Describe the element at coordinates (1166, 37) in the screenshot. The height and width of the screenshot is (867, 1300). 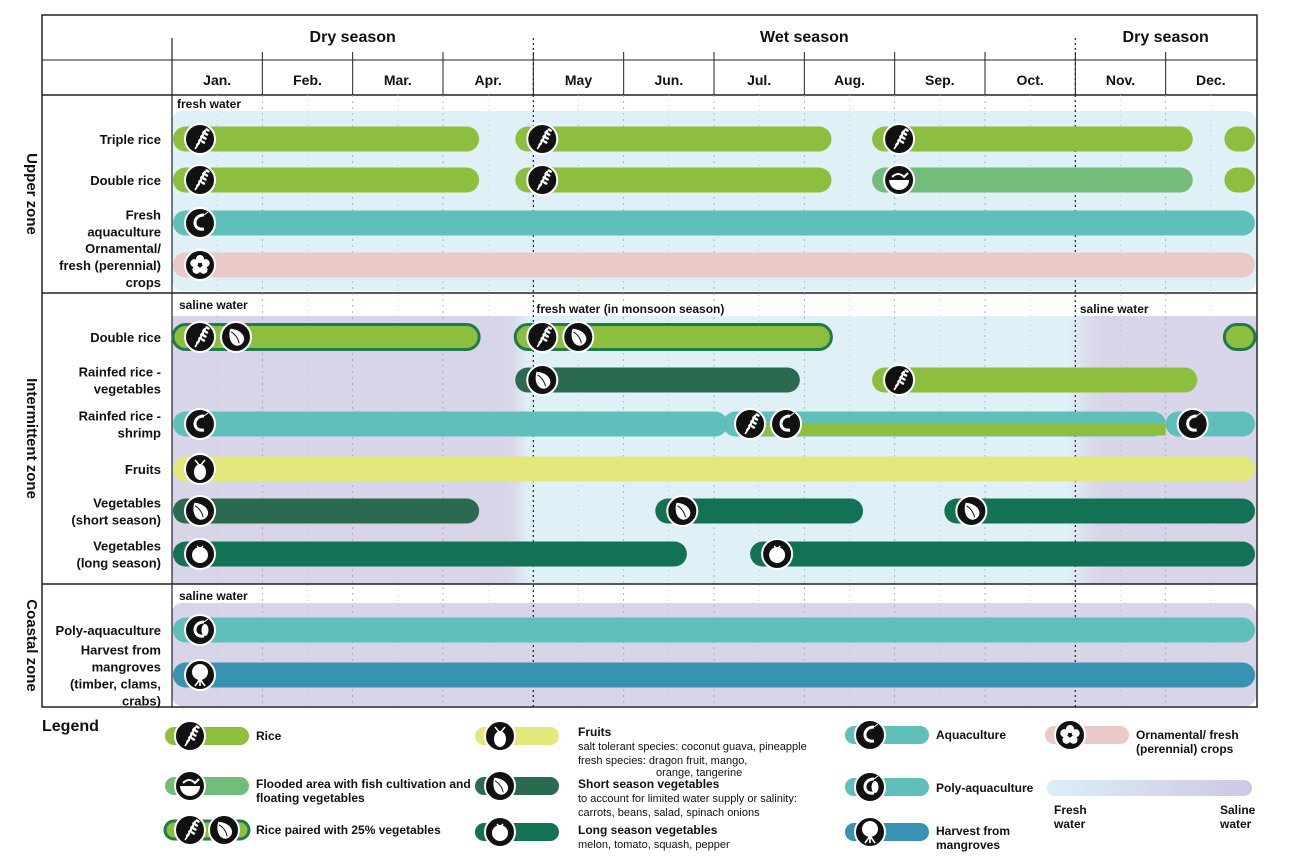
I see `season-label: Dry season` at that location.